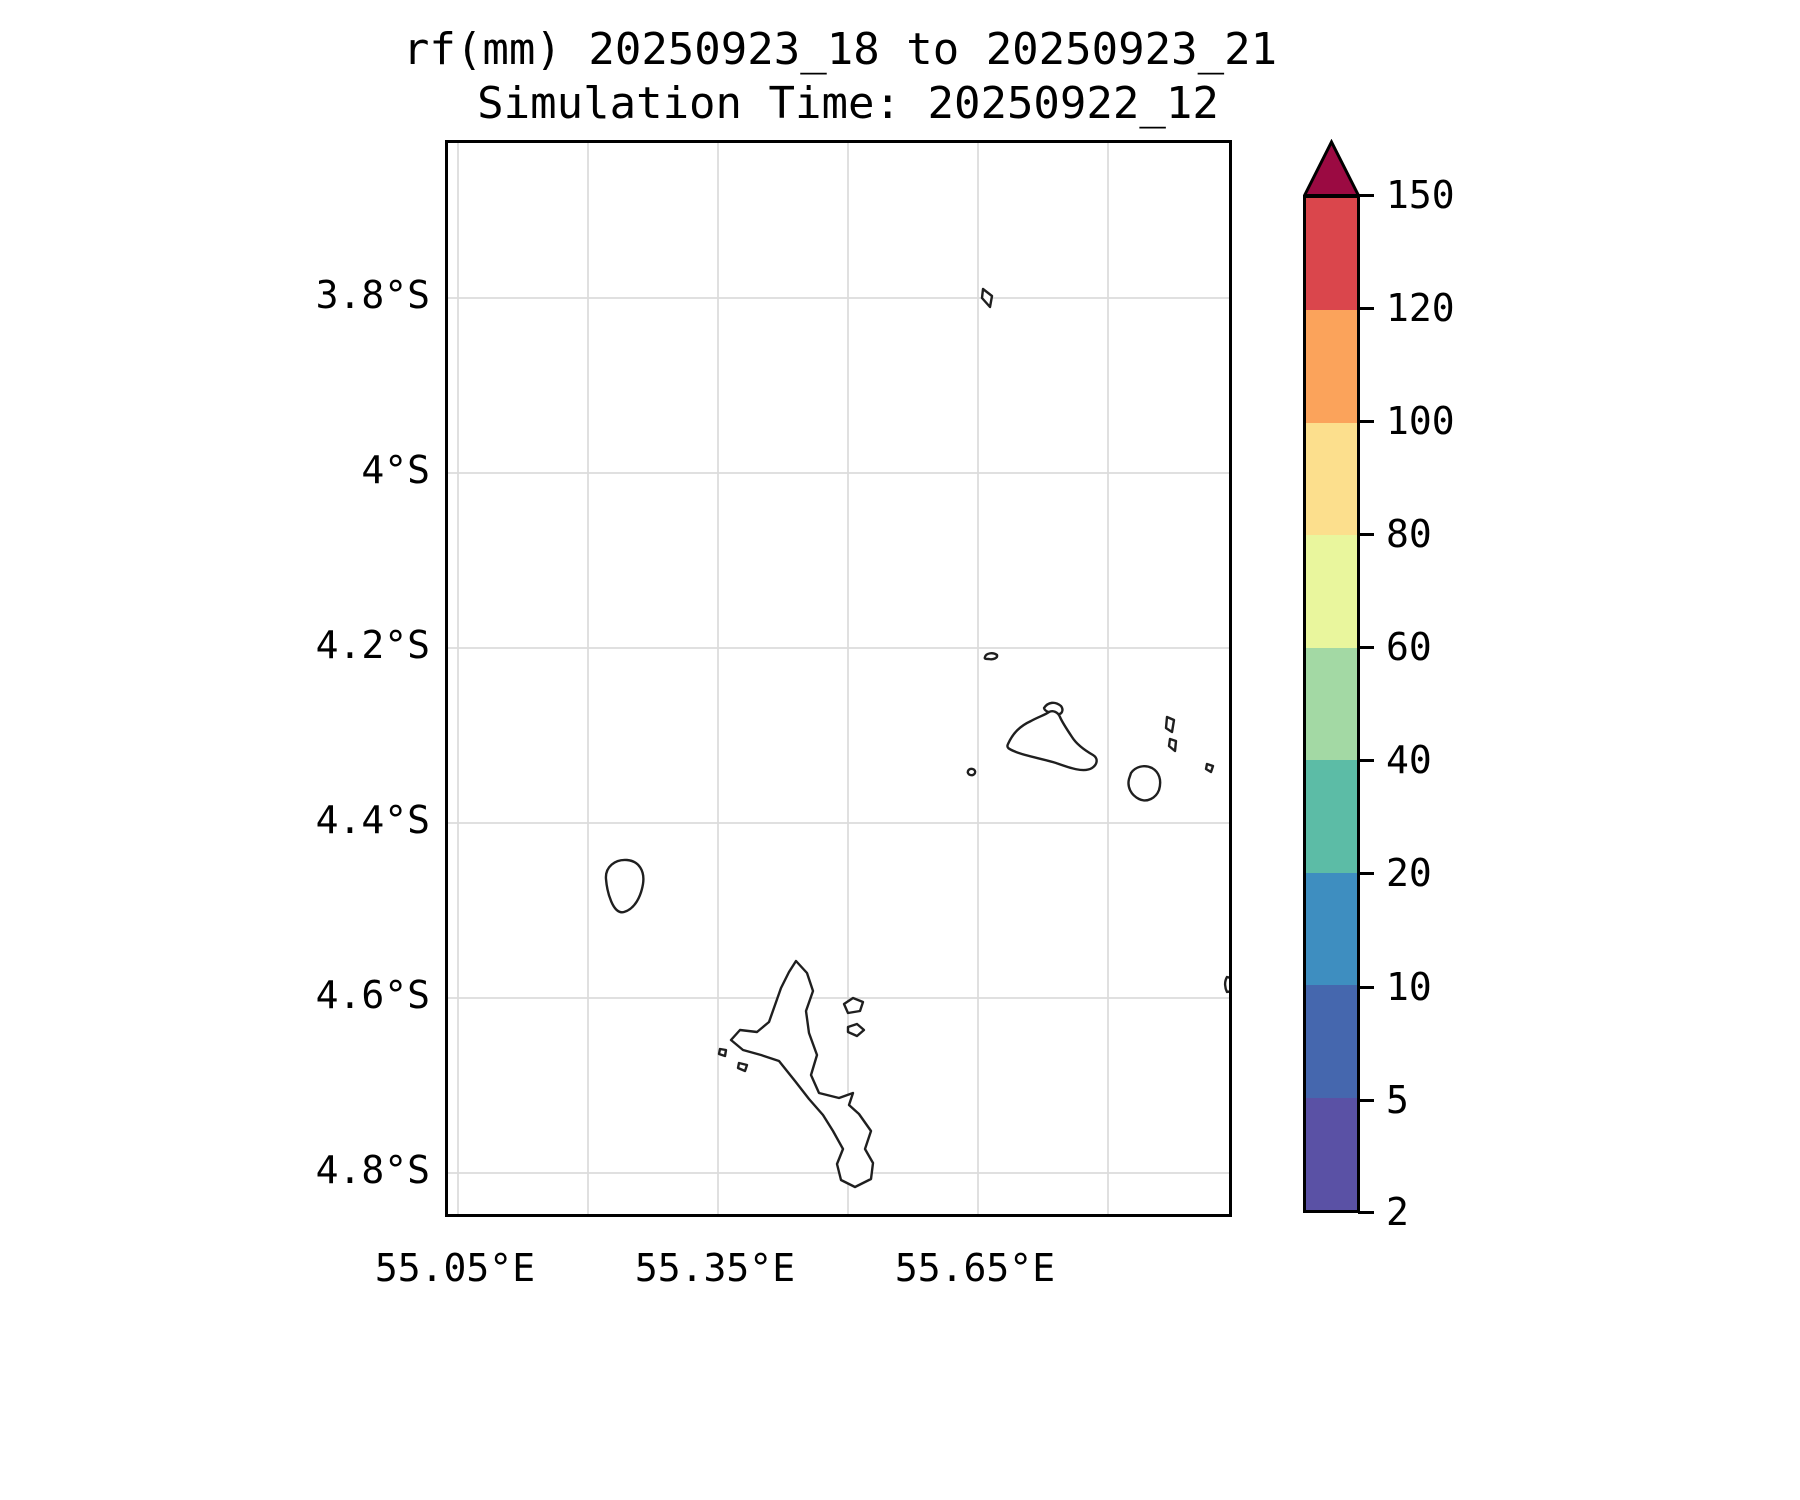  I want to click on coastline-islet-north, so click(987, 298).